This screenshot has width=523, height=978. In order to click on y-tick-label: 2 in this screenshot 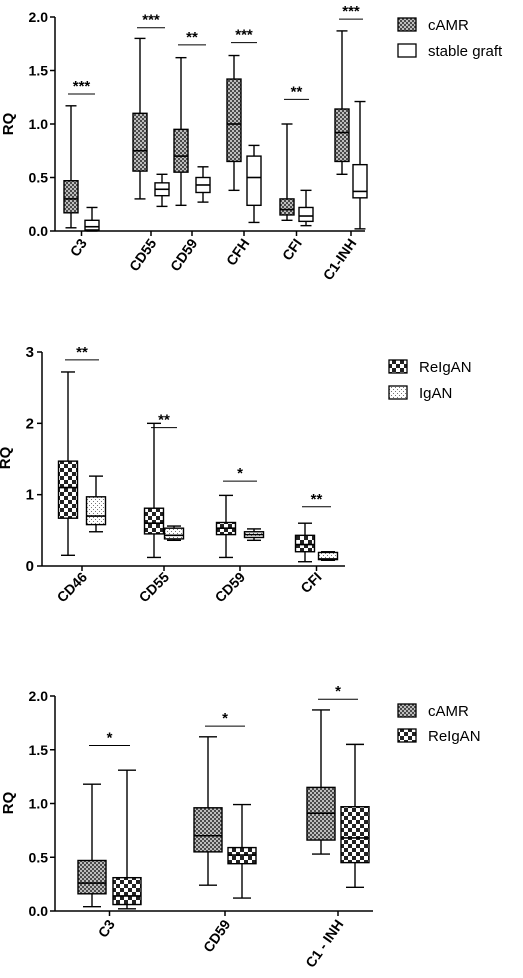, I will do `click(30, 423)`.